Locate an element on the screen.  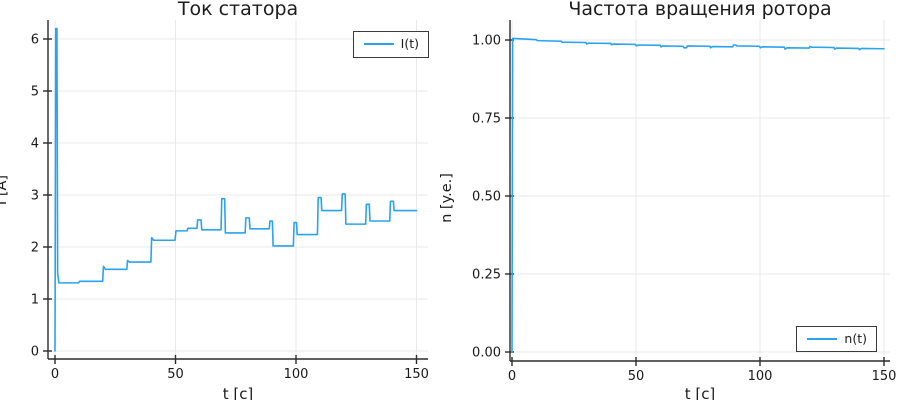
chart-title: Частота вращения ротора is located at coordinates (700, 10).